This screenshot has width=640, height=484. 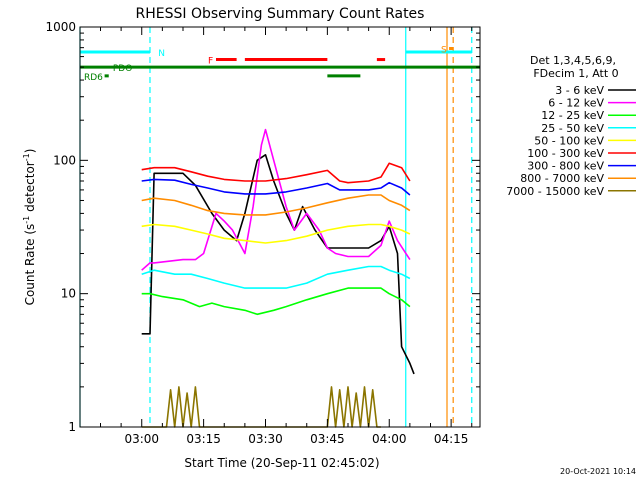 What do you see at coordinates (327, 439) in the screenshot?
I see `x-tick-label: 03:45` at bounding box center [327, 439].